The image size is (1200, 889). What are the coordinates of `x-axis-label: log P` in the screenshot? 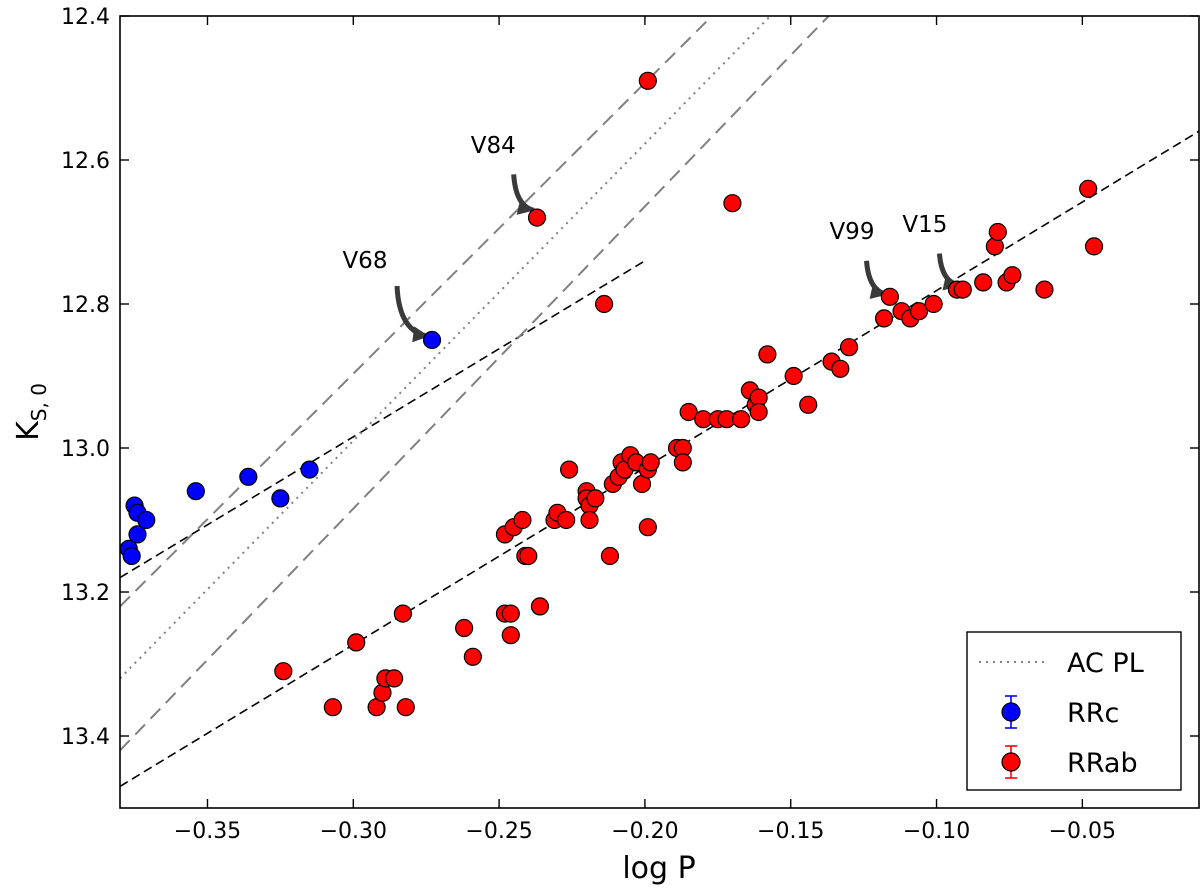 It's located at (658, 868).